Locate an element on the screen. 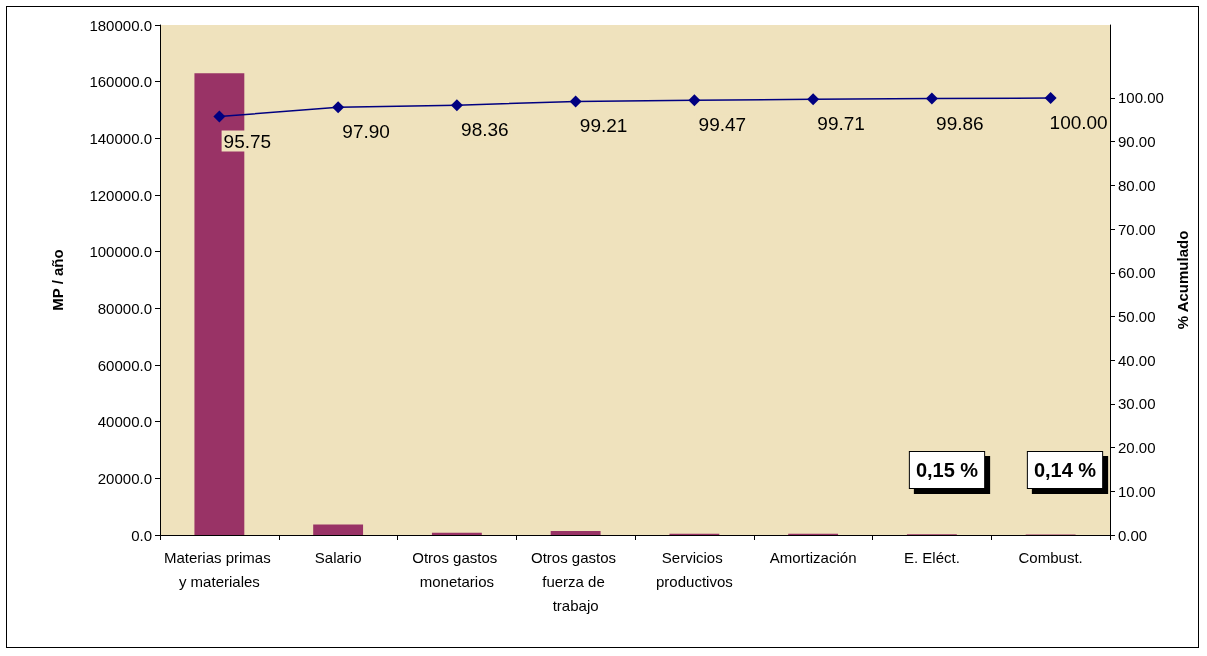 This screenshot has height=656, width=1207. y-tick-label: 140000.0 is located at coordinates (120, 138).